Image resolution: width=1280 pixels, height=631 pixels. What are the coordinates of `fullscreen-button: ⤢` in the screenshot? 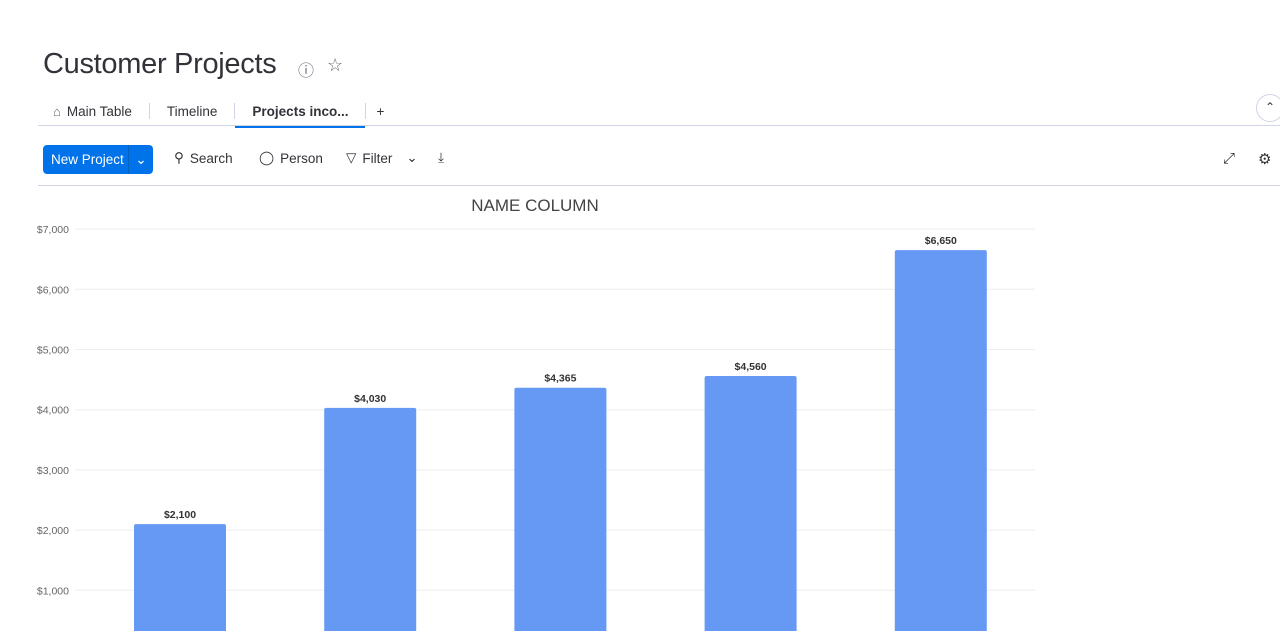 It's located at (1229, 158).